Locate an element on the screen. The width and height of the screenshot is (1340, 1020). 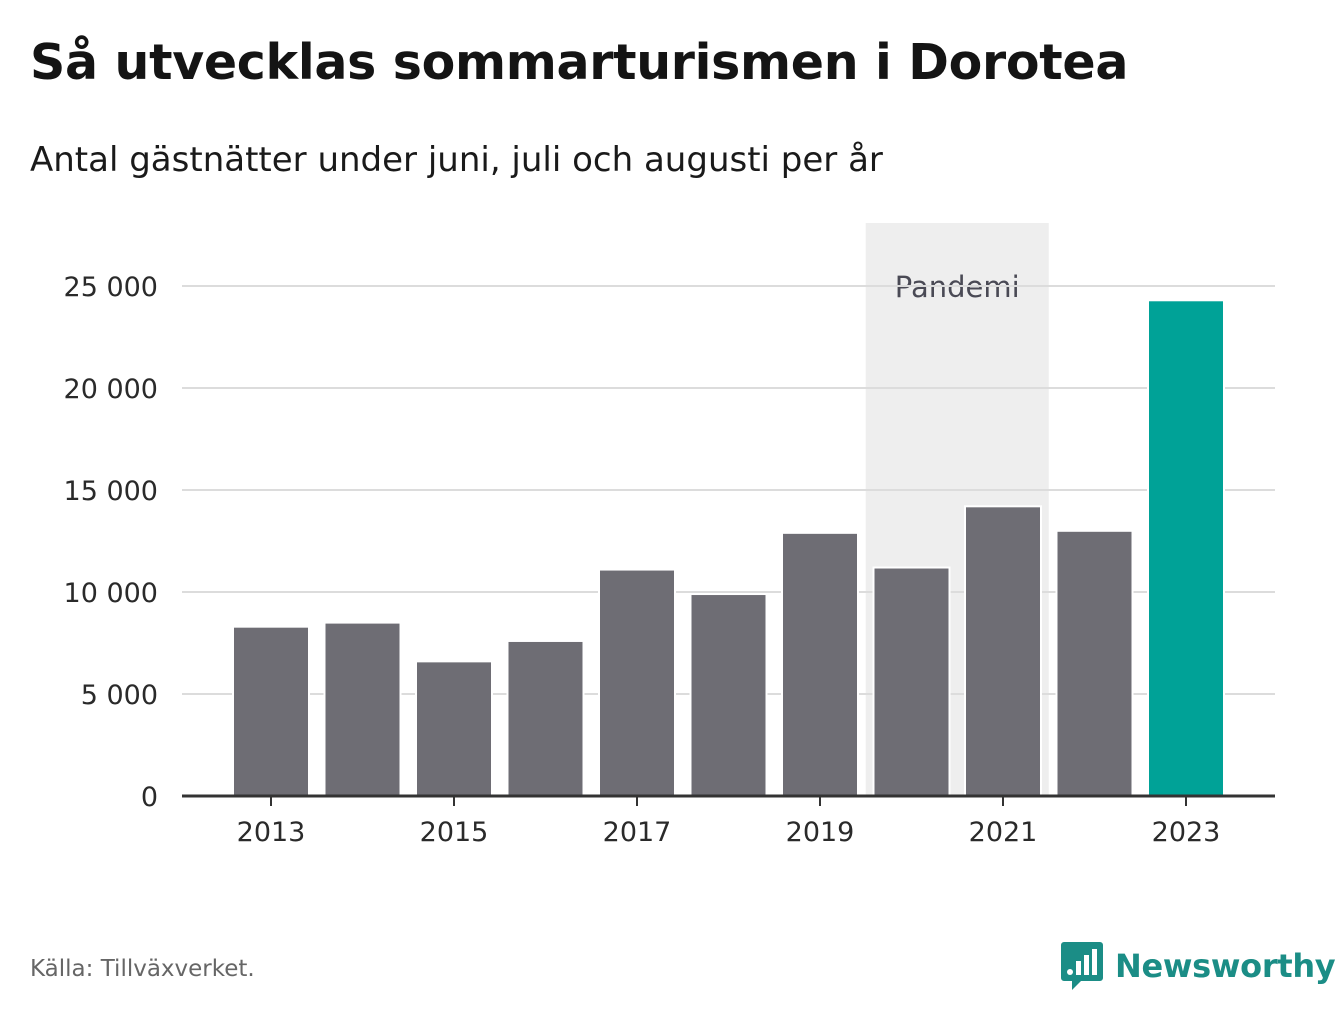
source-note: Källa: Tillväxverket. is located at coordinates (142, 969).